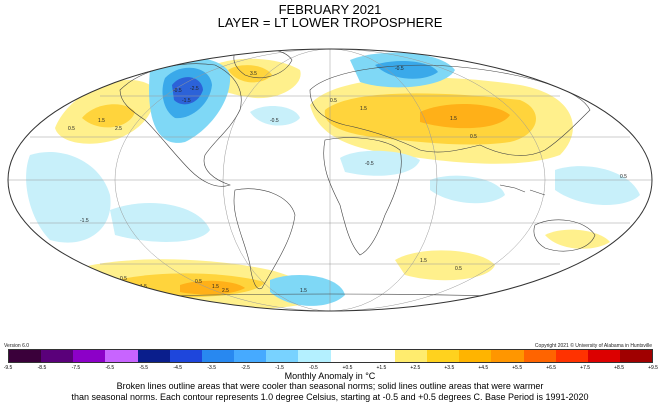 Image resolution: width=660 pixels, height=409 pixels. What do you see at coordinates (279, 368) in the screenshot?
I see `color-bar-tick-label: -1.5` at bounding box center [279, 368].